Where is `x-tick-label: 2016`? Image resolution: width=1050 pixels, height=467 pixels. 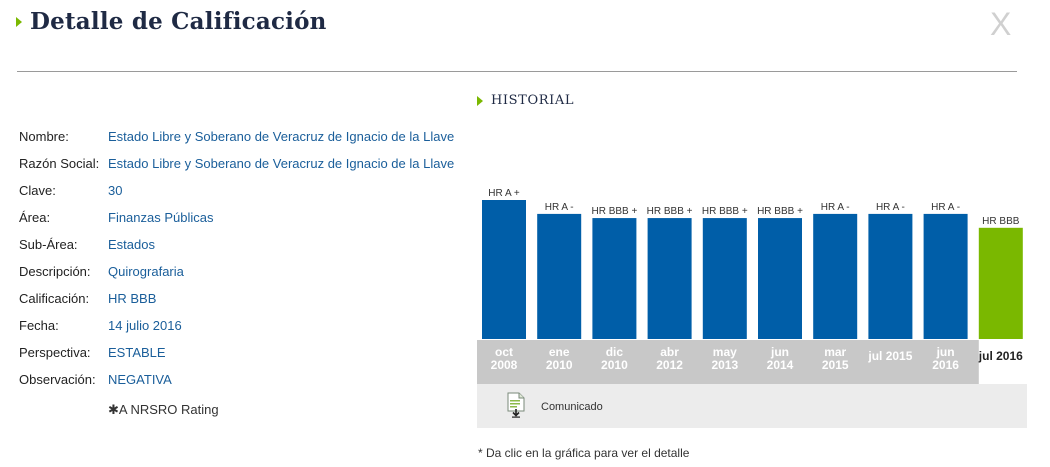 x-tick-label: 2016 is located at coordinates (945, 365).